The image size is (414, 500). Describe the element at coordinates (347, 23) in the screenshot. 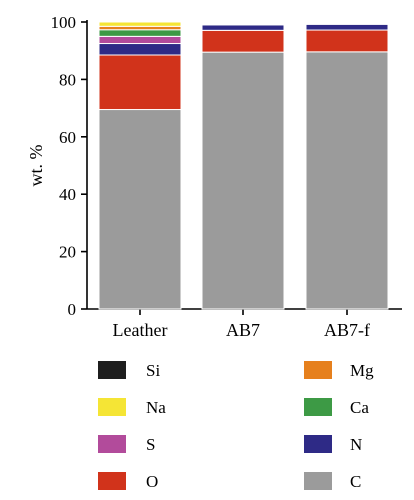

I see `bar-segment-si-ab7-f` at that location.